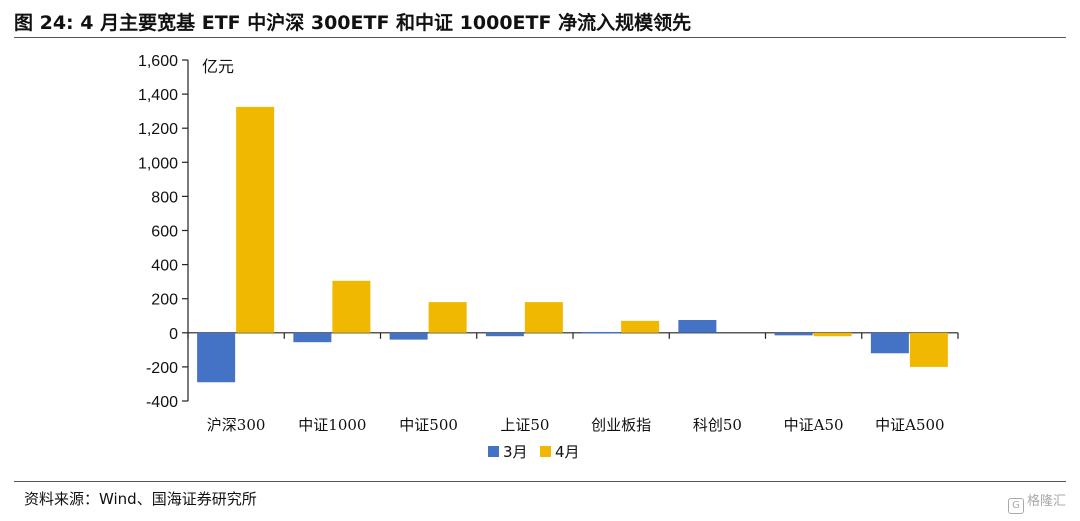 The height and width of the screenshot is (521, 1080). Describe the element at coordinates (140, 499) in the screenshot. I see `source-note: 资料来源：Wind、国海证券研究所` at that location.